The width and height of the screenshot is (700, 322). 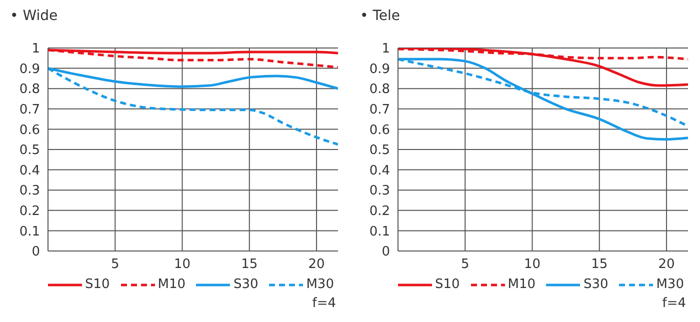 I want to click on chart-title: • Tele, so click(x=380, y=17).